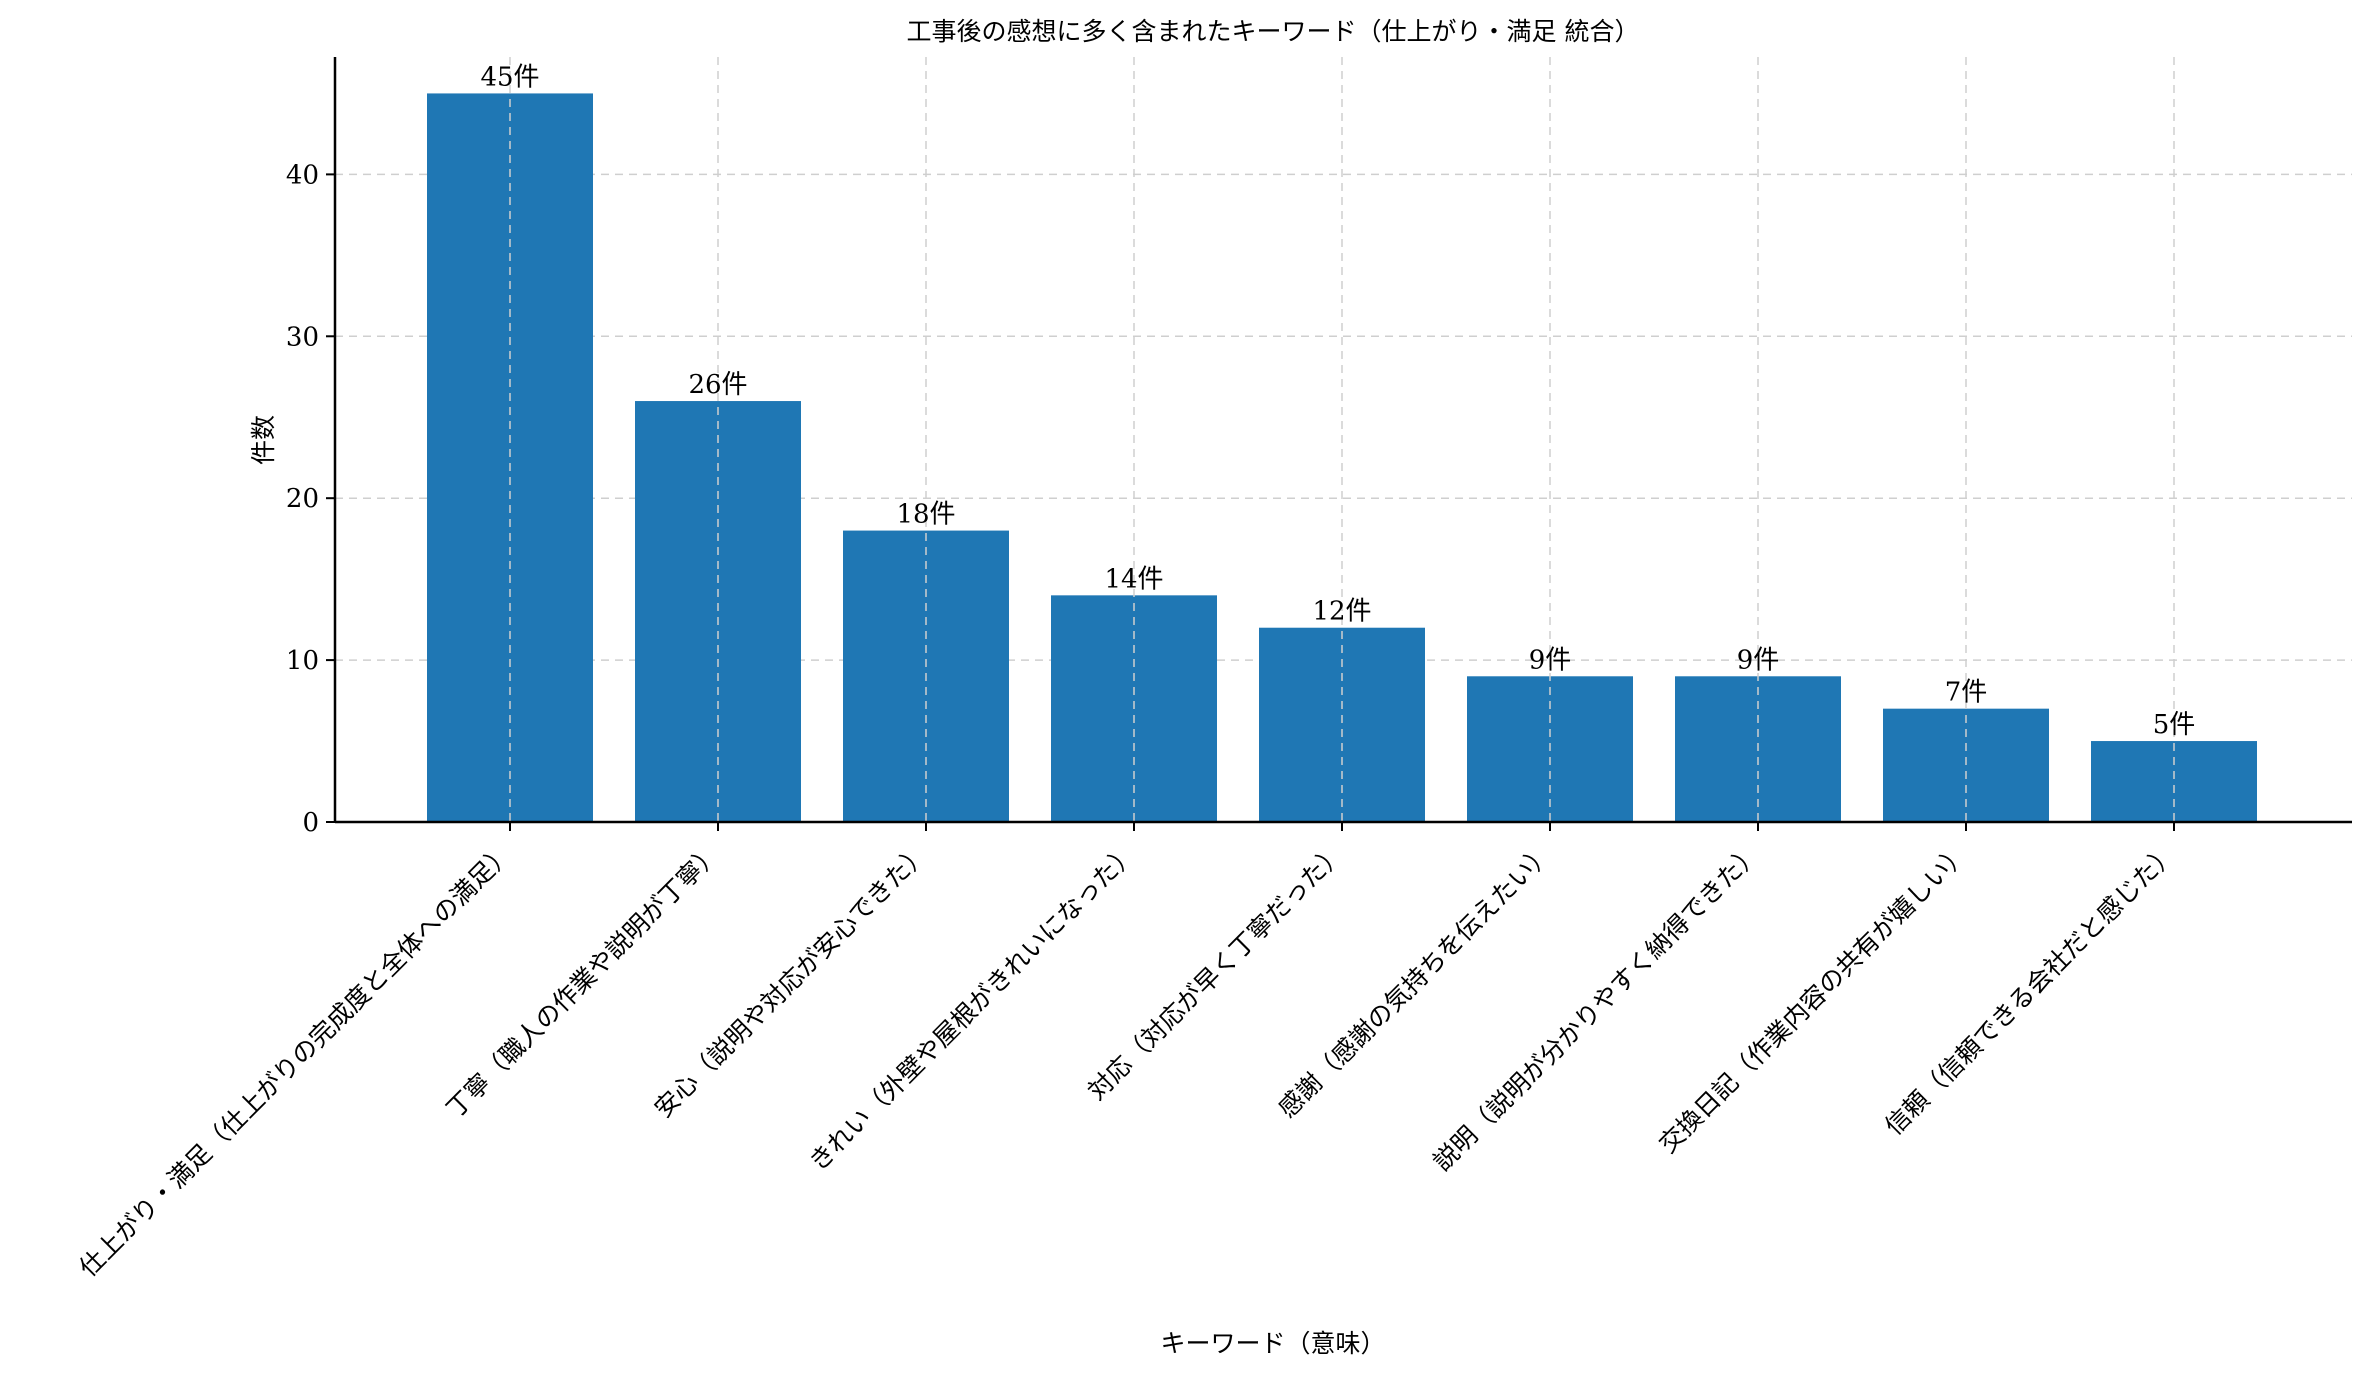  What do you see at coordinates (1272, 1343) in the screenshot?
I see `x-axis-title: キーワード（意味）` at bounding box center [1272, 1343].